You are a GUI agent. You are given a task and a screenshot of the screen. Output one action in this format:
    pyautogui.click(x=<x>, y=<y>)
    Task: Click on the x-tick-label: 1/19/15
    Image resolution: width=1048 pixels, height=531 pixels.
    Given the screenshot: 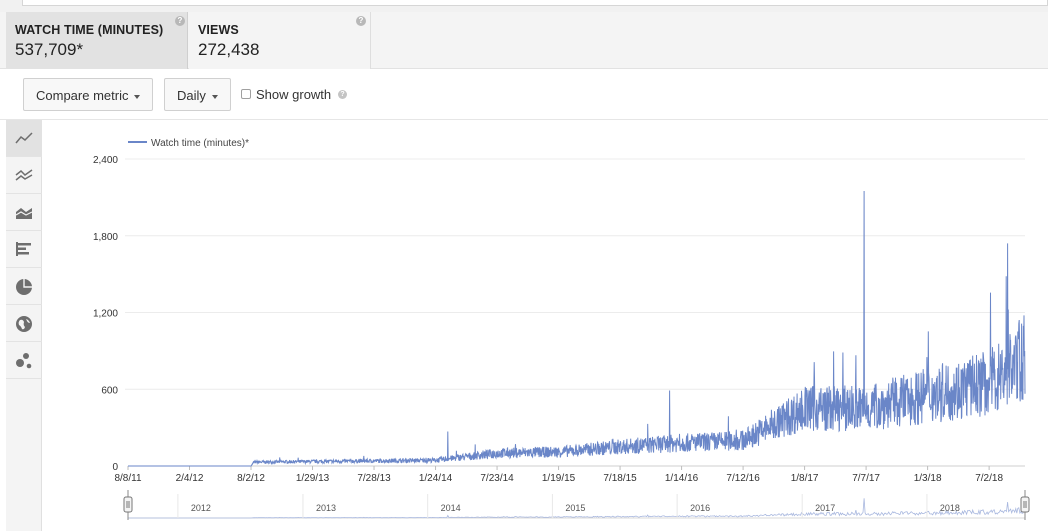 What is the action you would take?
    pyautogui.click(x=559, y=478)
    